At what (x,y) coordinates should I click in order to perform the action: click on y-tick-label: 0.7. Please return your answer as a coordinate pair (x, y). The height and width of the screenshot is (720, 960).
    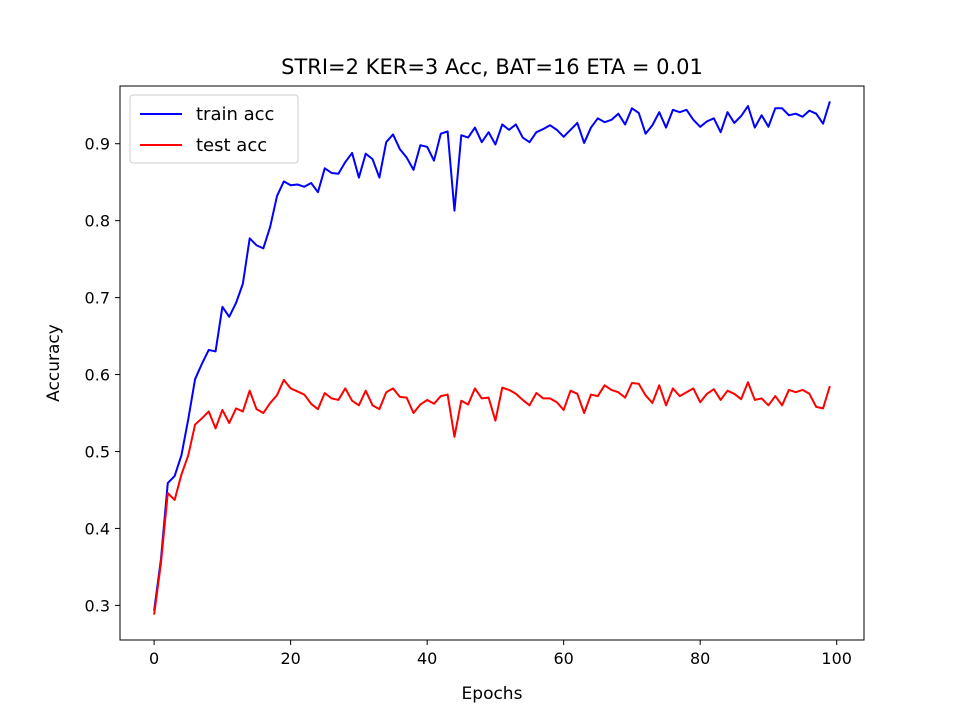
    Looking at the image, I should click on (97, 298).